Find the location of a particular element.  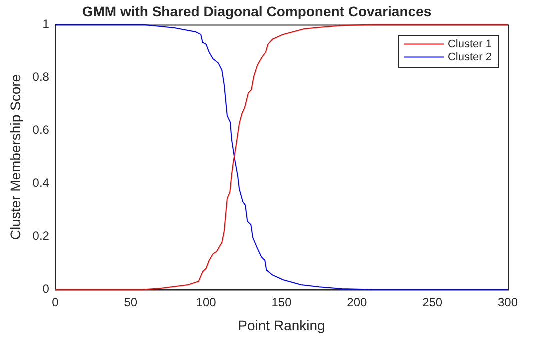

x-tick-label: 250 is located at coordinates (432, 302).